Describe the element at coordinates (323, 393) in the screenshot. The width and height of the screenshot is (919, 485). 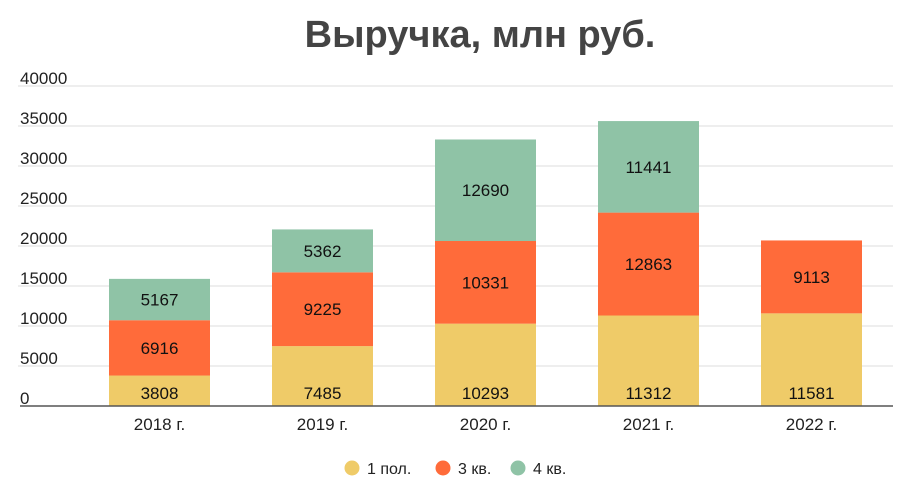
I see `data-label: 7485` at that location.